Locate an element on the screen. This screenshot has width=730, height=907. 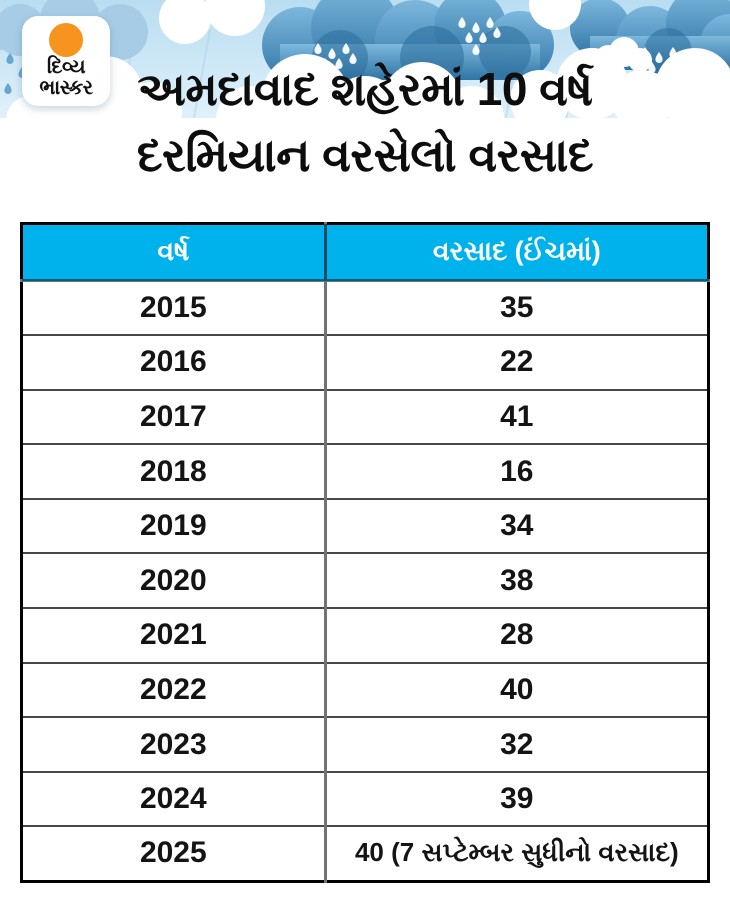
title-line2: દરમિયાન વરસેલો વરસાદ is located at coordinates (365, 155).